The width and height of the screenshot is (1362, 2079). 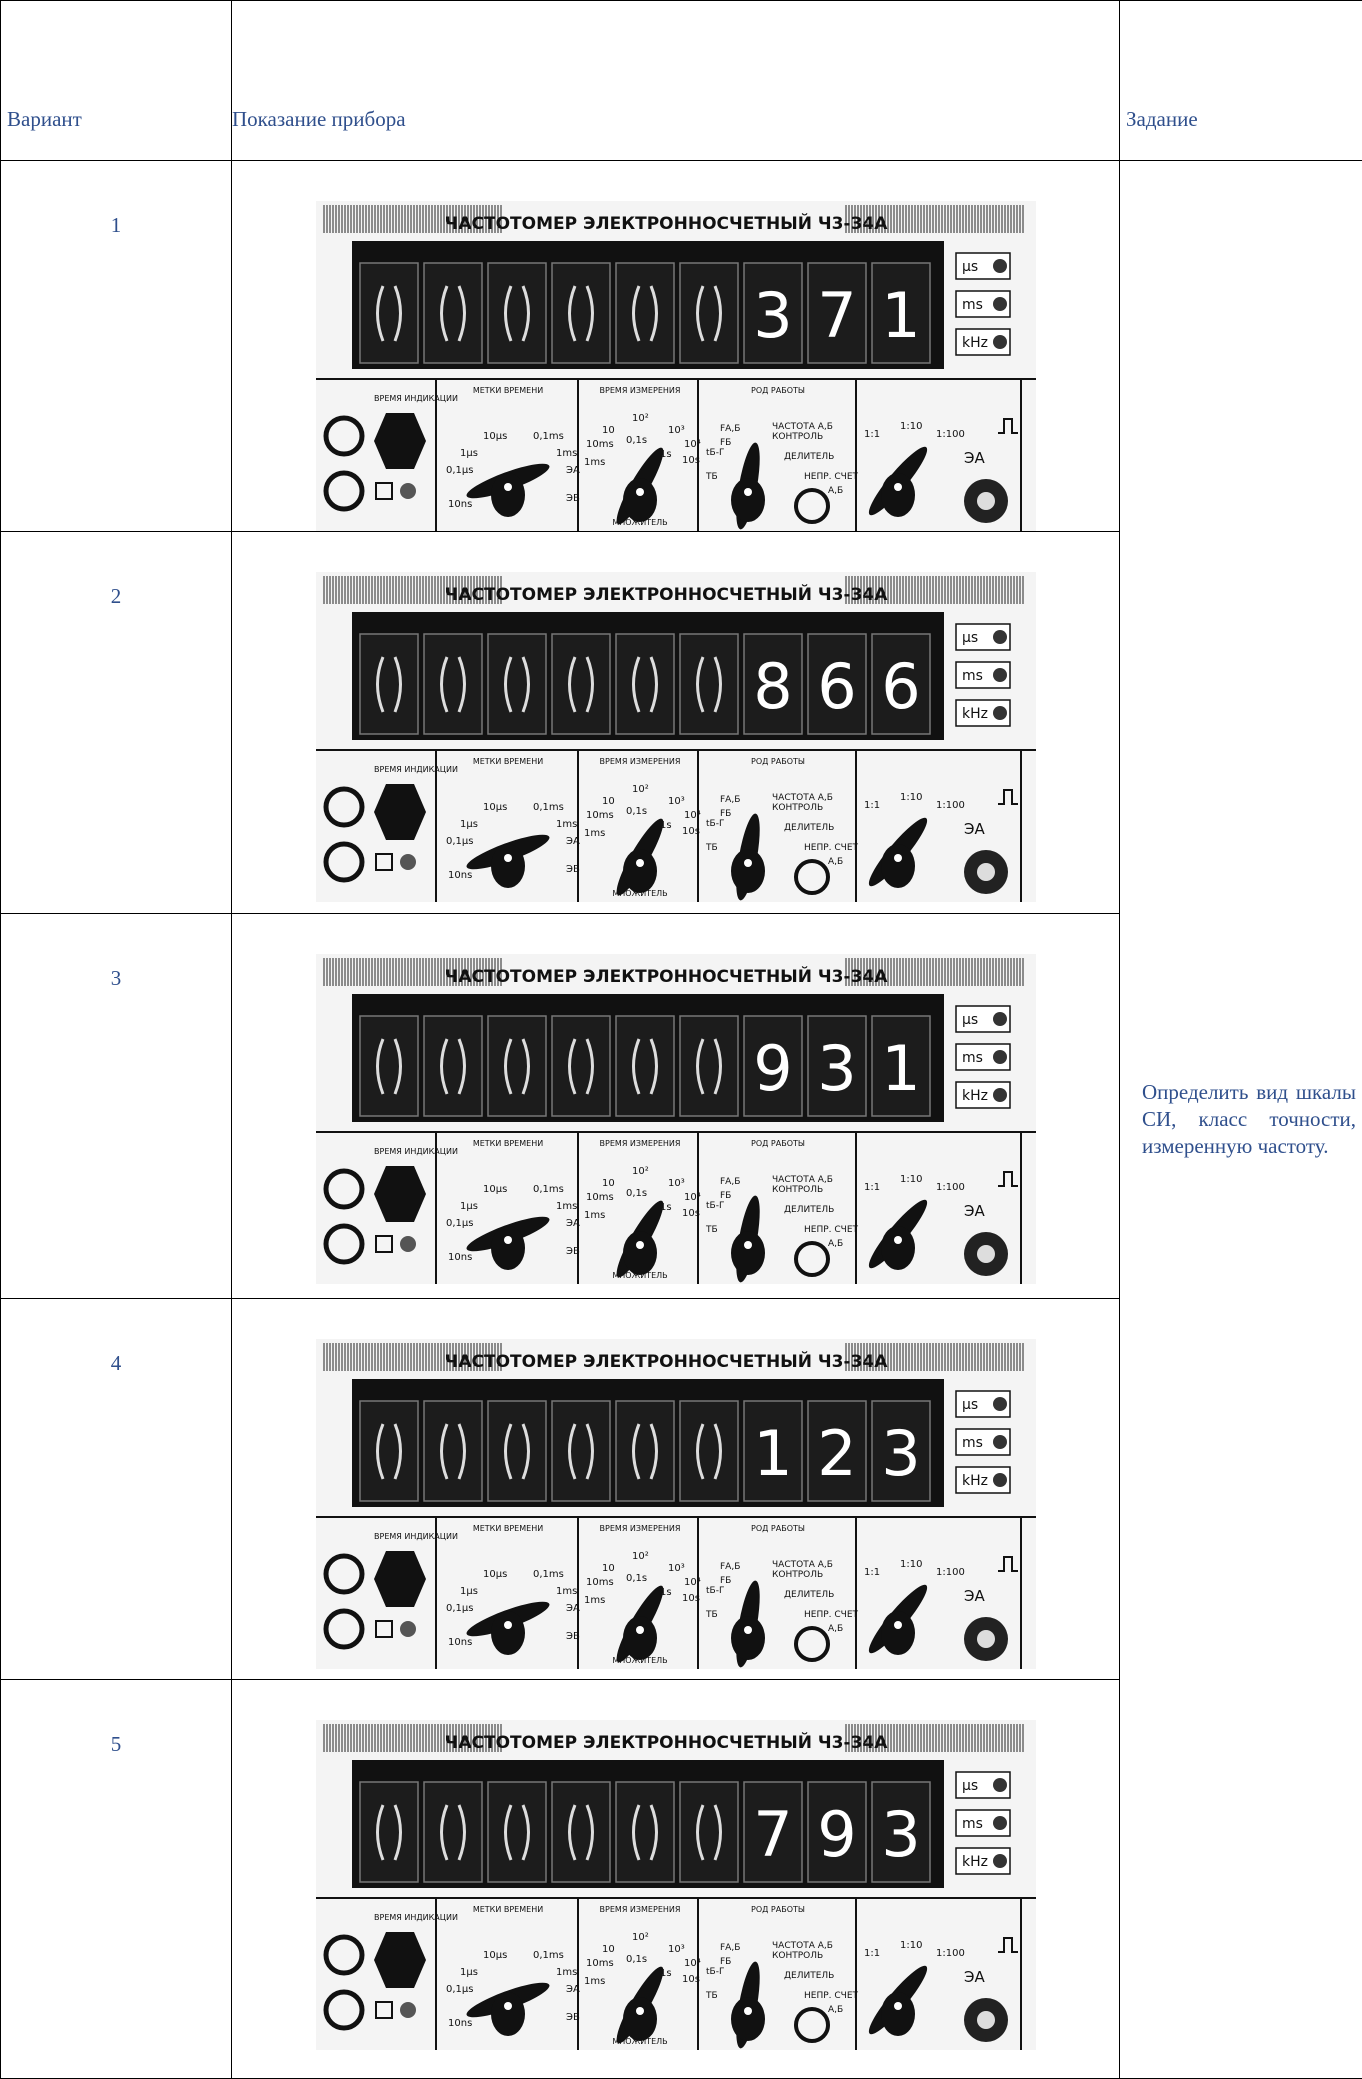 I want to click on switch-option: FА,Б, so click(x=730, y=429).